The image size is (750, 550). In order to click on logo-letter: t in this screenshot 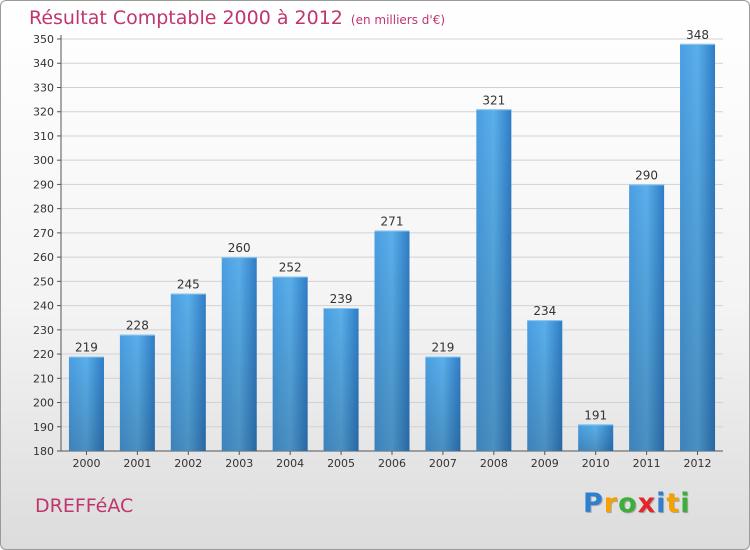, I will do `click(673, 503)`.